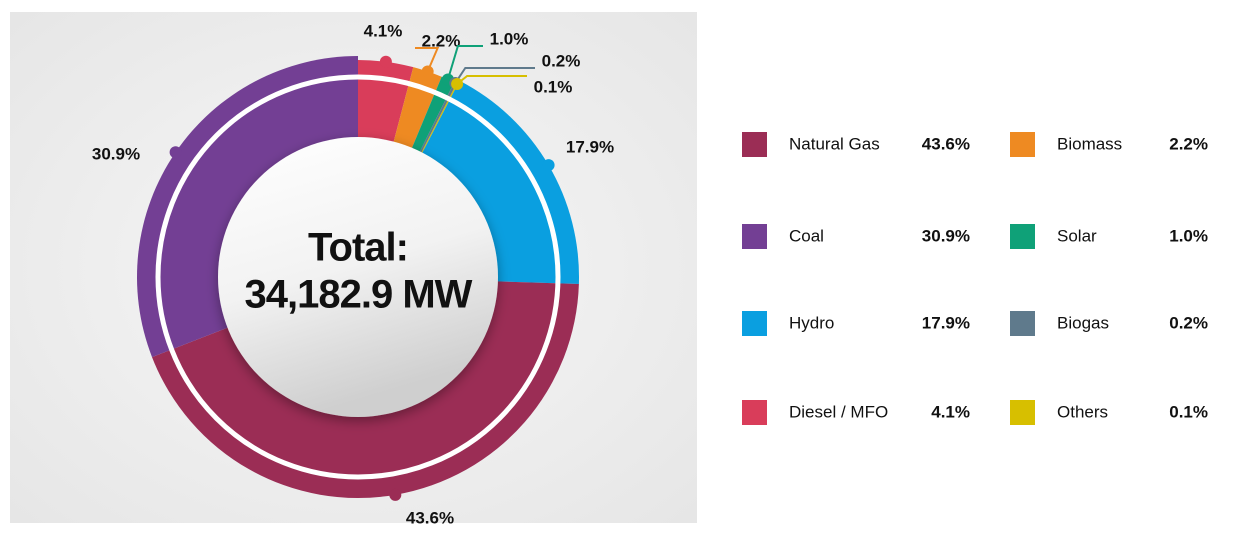 This screenshot has width=1248, height=540. I want to click on center-value: 34,182.9 MW, so click(359, 295).